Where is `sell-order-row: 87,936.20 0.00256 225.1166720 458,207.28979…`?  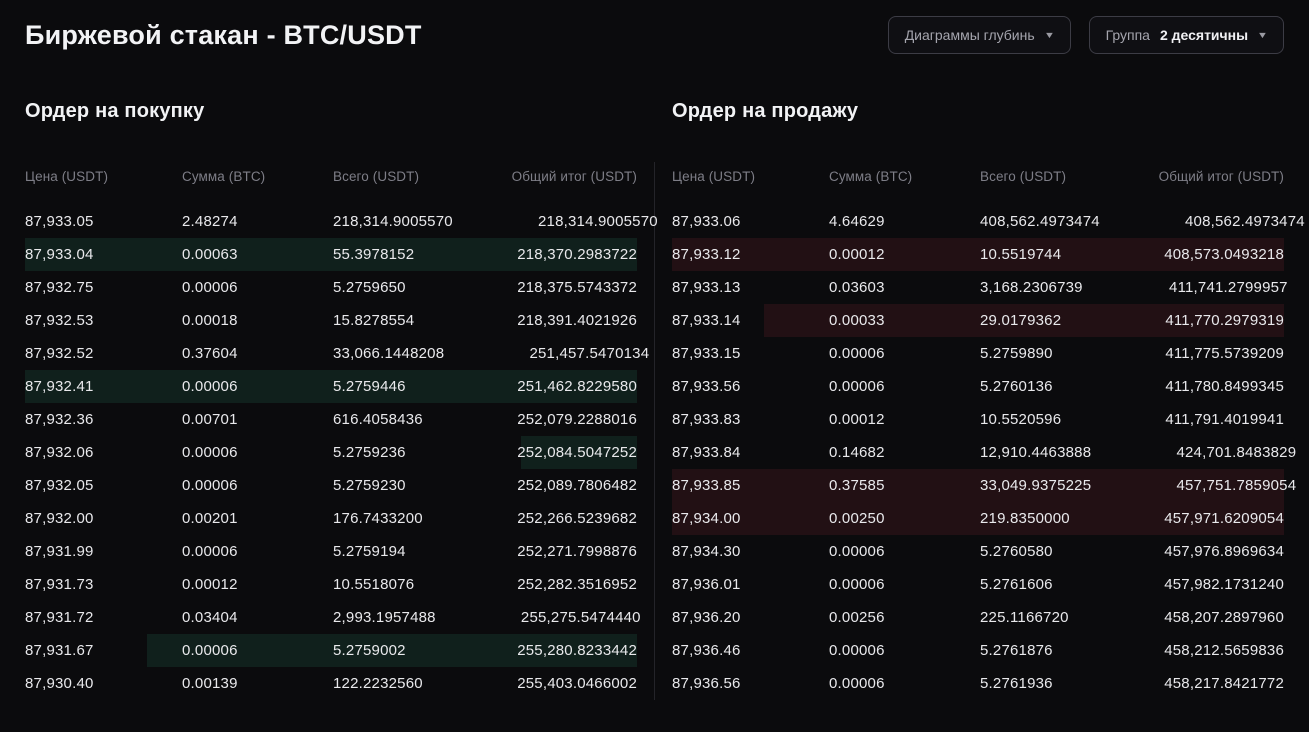
sell-order-row: 87,936.20 0.00256 225.1166720 458,207.28979… is located at coordinates (978, 617).